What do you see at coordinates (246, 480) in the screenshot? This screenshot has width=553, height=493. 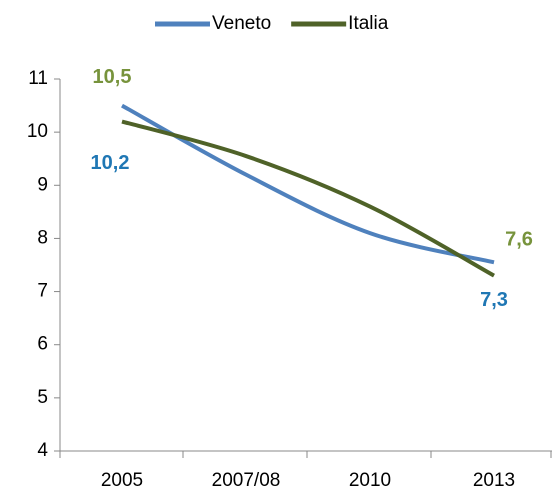 I see `x-tick-label: 2007/08` at bounding box center [246, 480].